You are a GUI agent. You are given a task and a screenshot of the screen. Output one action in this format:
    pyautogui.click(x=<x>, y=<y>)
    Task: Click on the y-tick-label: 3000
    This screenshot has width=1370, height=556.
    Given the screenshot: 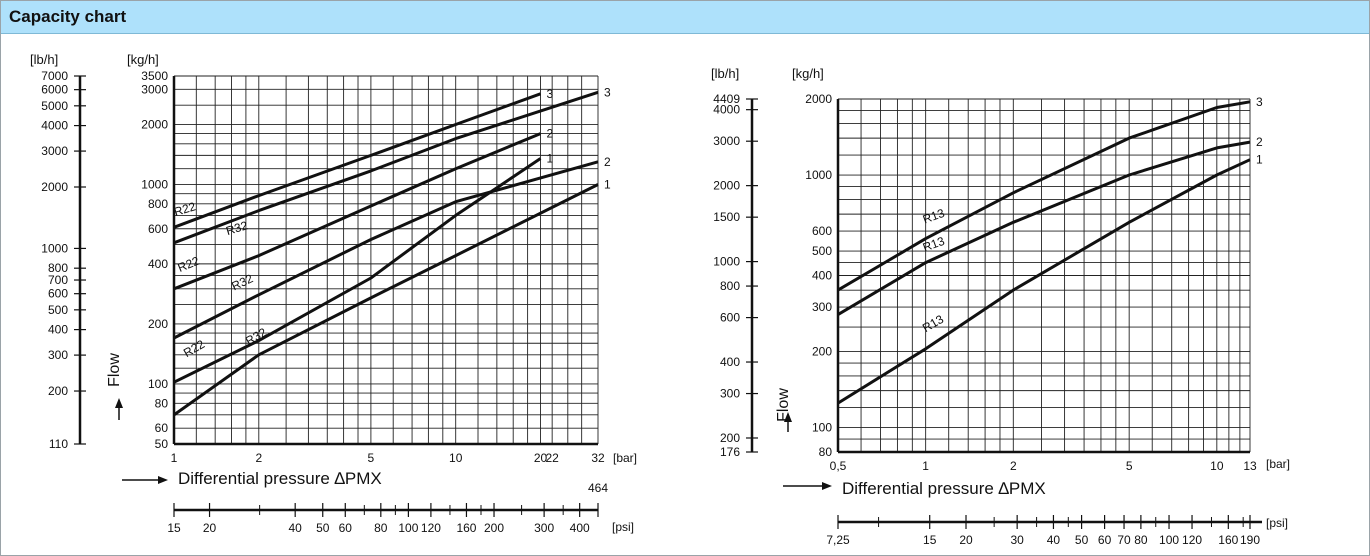 What is the action you would take?
    pyautogui.click(x=154, y=89)
    